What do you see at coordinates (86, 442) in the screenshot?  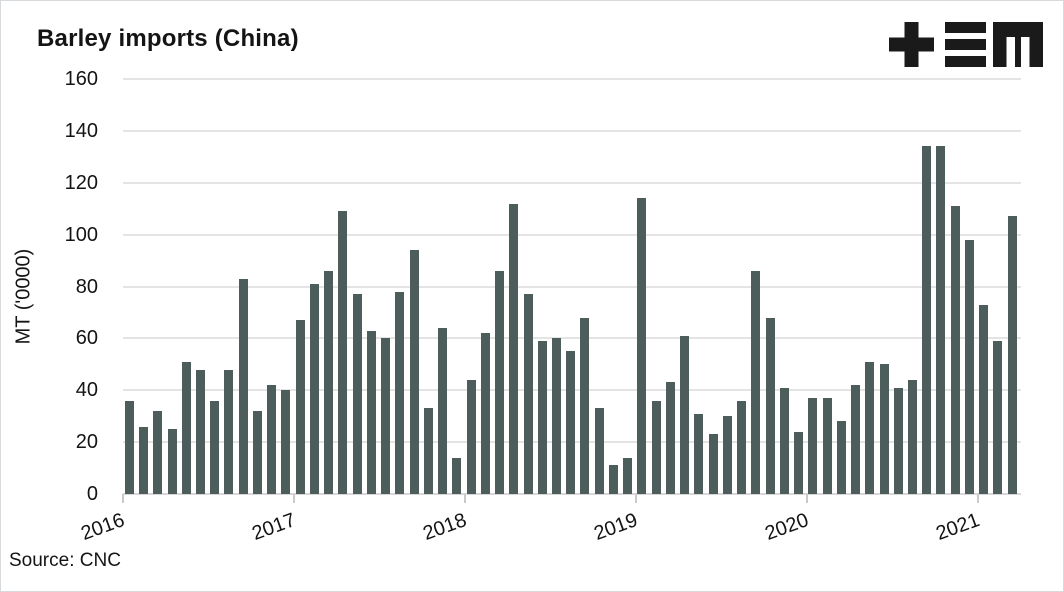 I see `y-tick-label-20: 20` at bounding box center [86, 442].